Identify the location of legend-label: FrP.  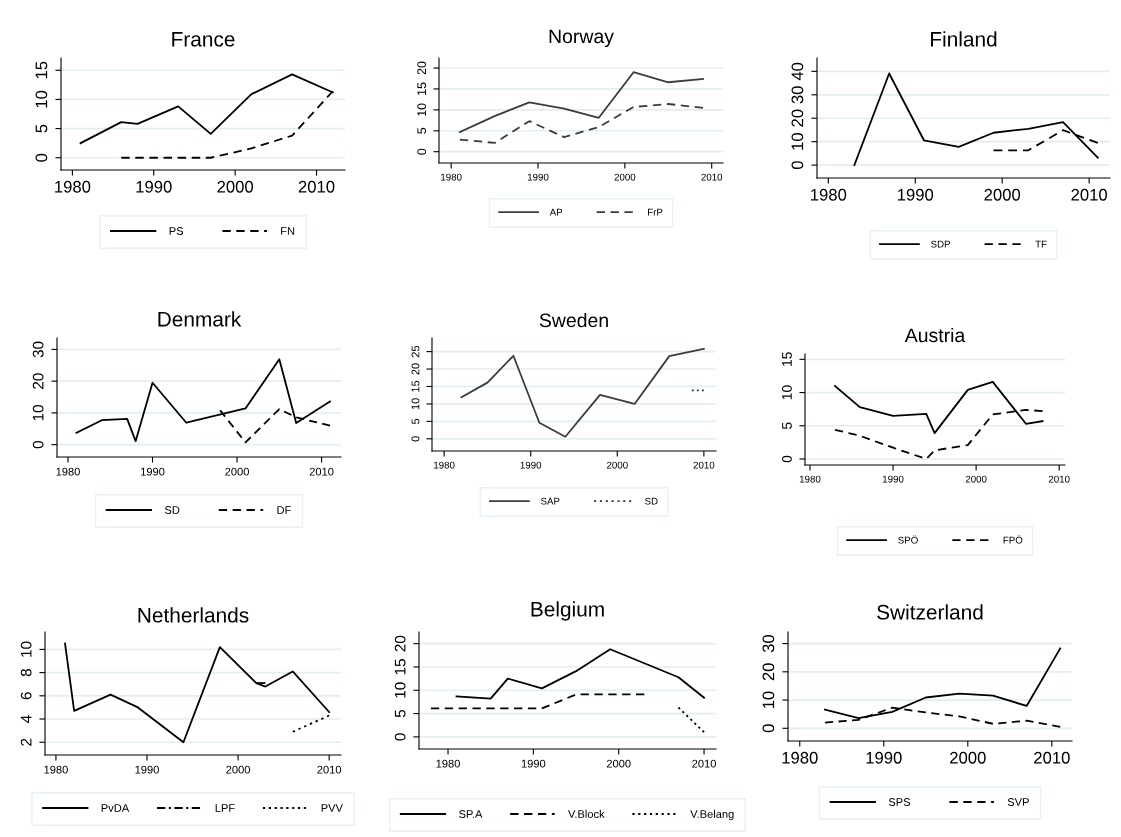
(655, 212).